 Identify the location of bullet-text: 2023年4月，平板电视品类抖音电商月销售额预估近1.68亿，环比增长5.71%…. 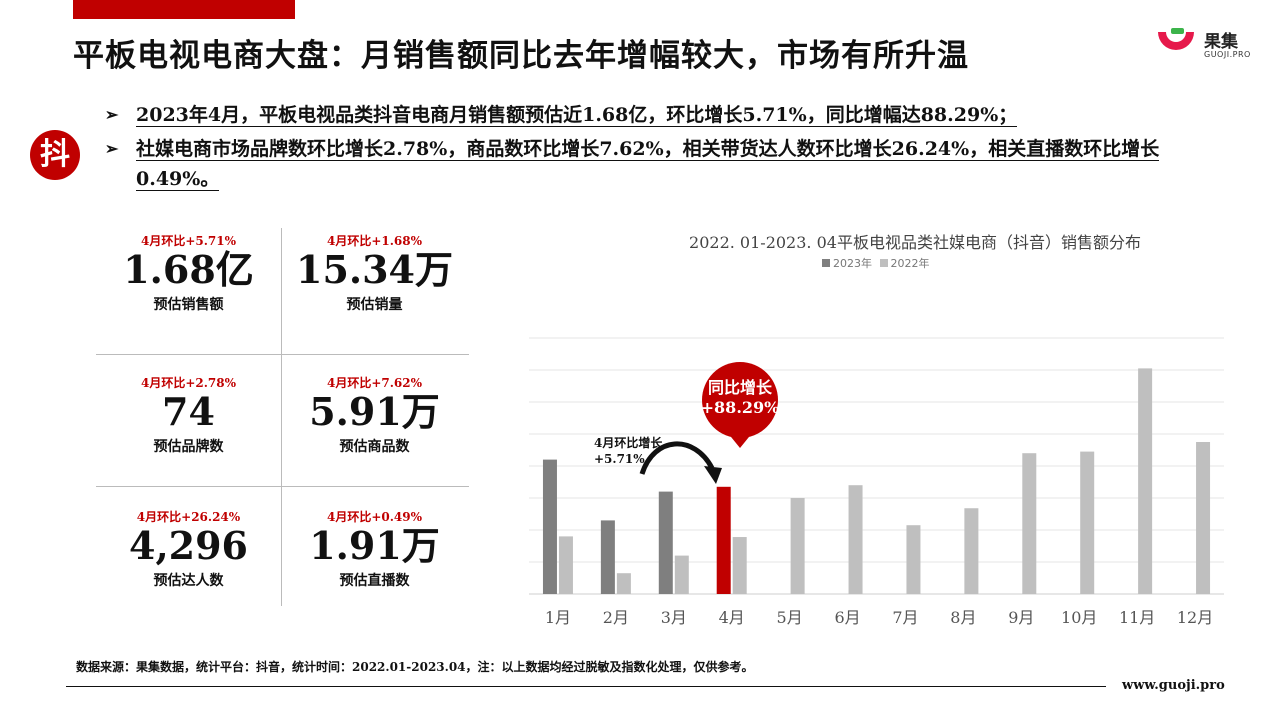
(577, 115).